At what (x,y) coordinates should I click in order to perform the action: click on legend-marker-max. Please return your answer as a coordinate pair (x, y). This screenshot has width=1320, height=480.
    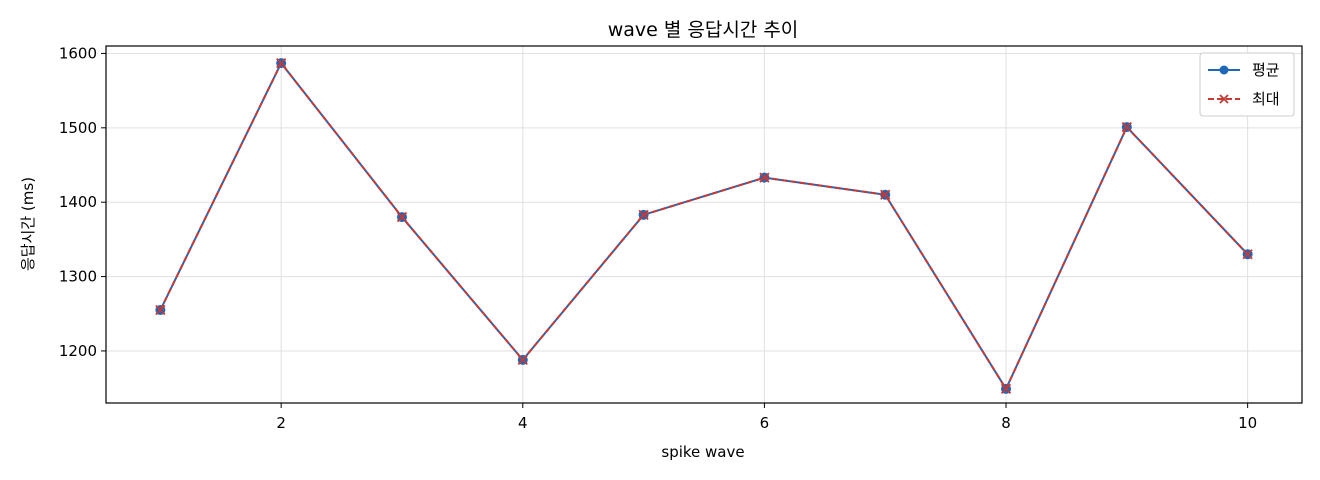
    Looking at the image, I should click on (1224, 99).